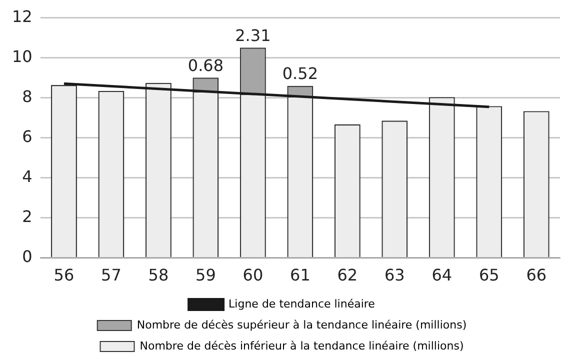 The height and width of the screenshot is (362, 580). What do you see at coordinates (27, 136) in the screenshot?
I see `y-tick-label: 6` at bounding box center [27, 136].